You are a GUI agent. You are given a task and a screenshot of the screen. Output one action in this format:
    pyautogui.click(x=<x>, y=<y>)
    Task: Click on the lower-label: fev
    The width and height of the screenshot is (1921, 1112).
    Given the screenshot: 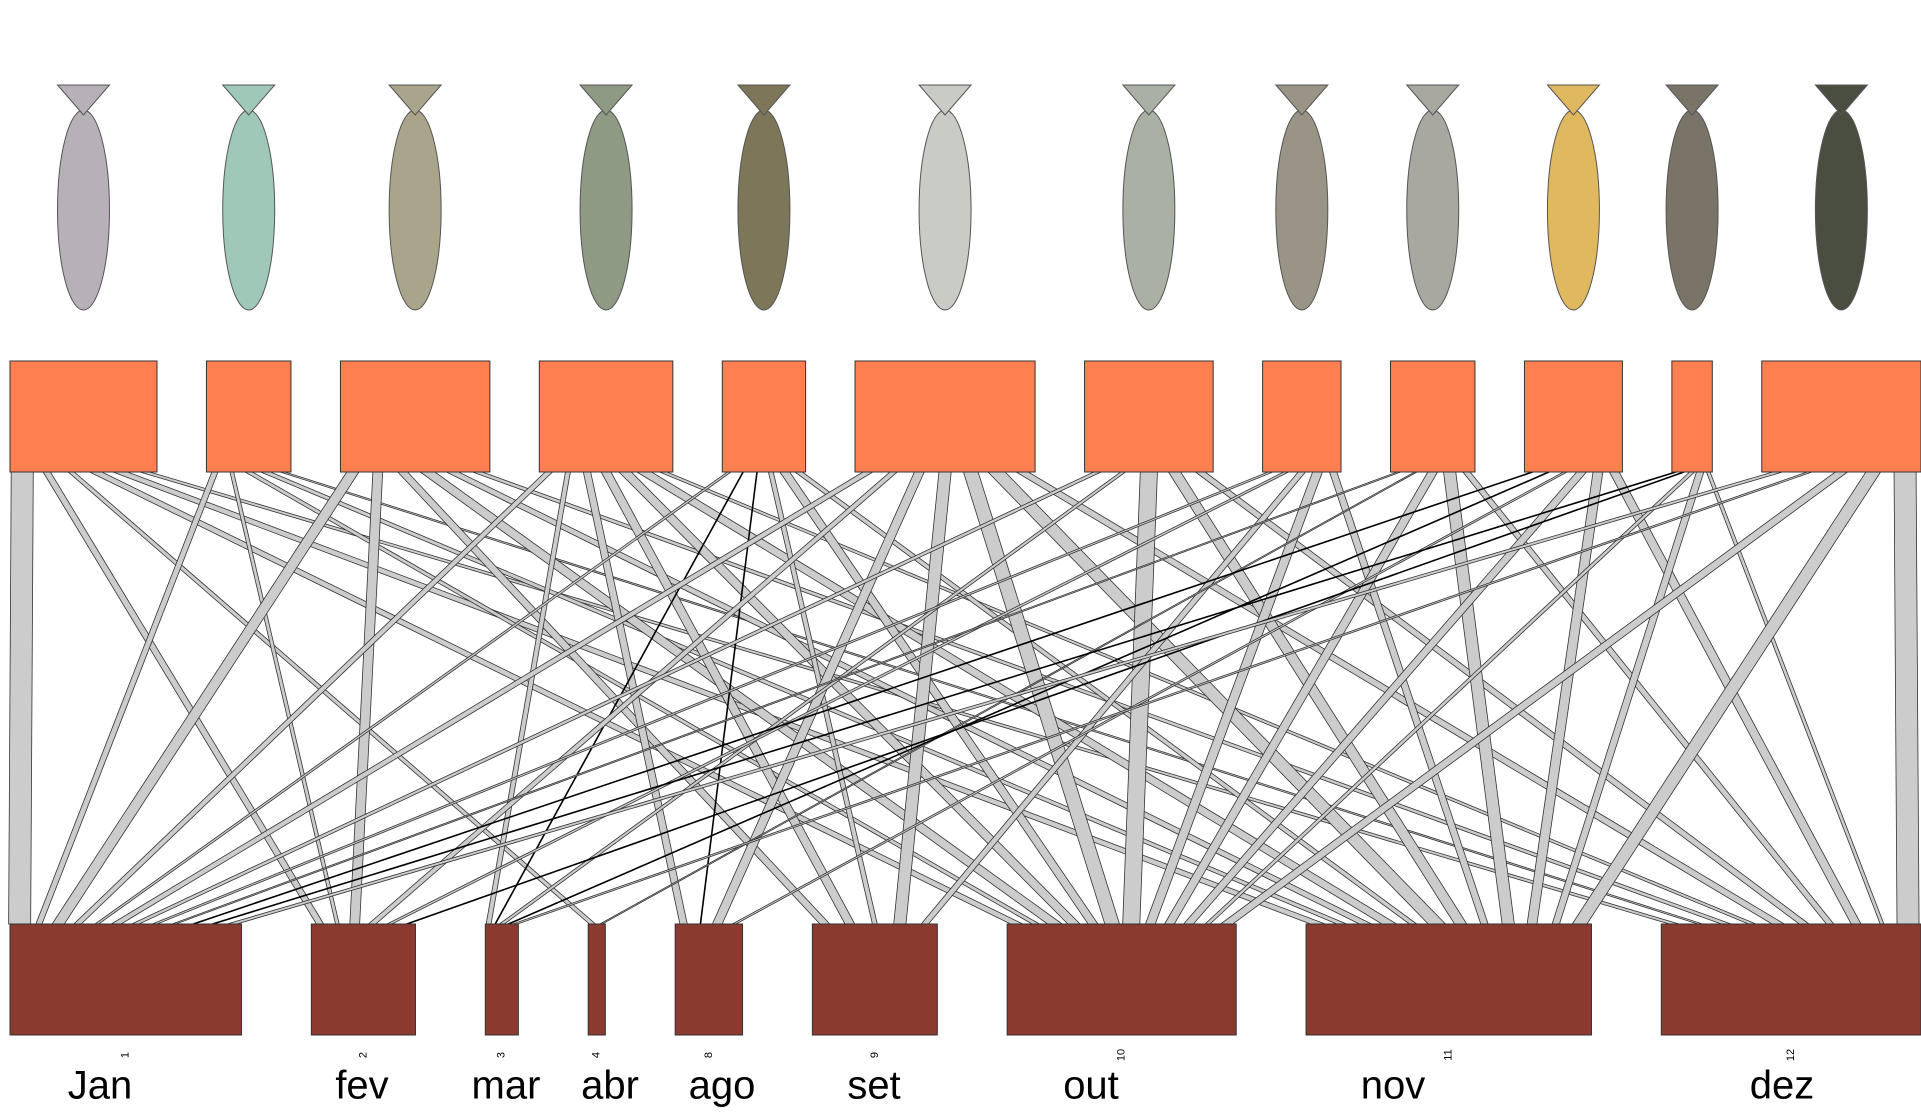 What is the action you would take?
    pyautogui.click(x=361, y=1086)
    